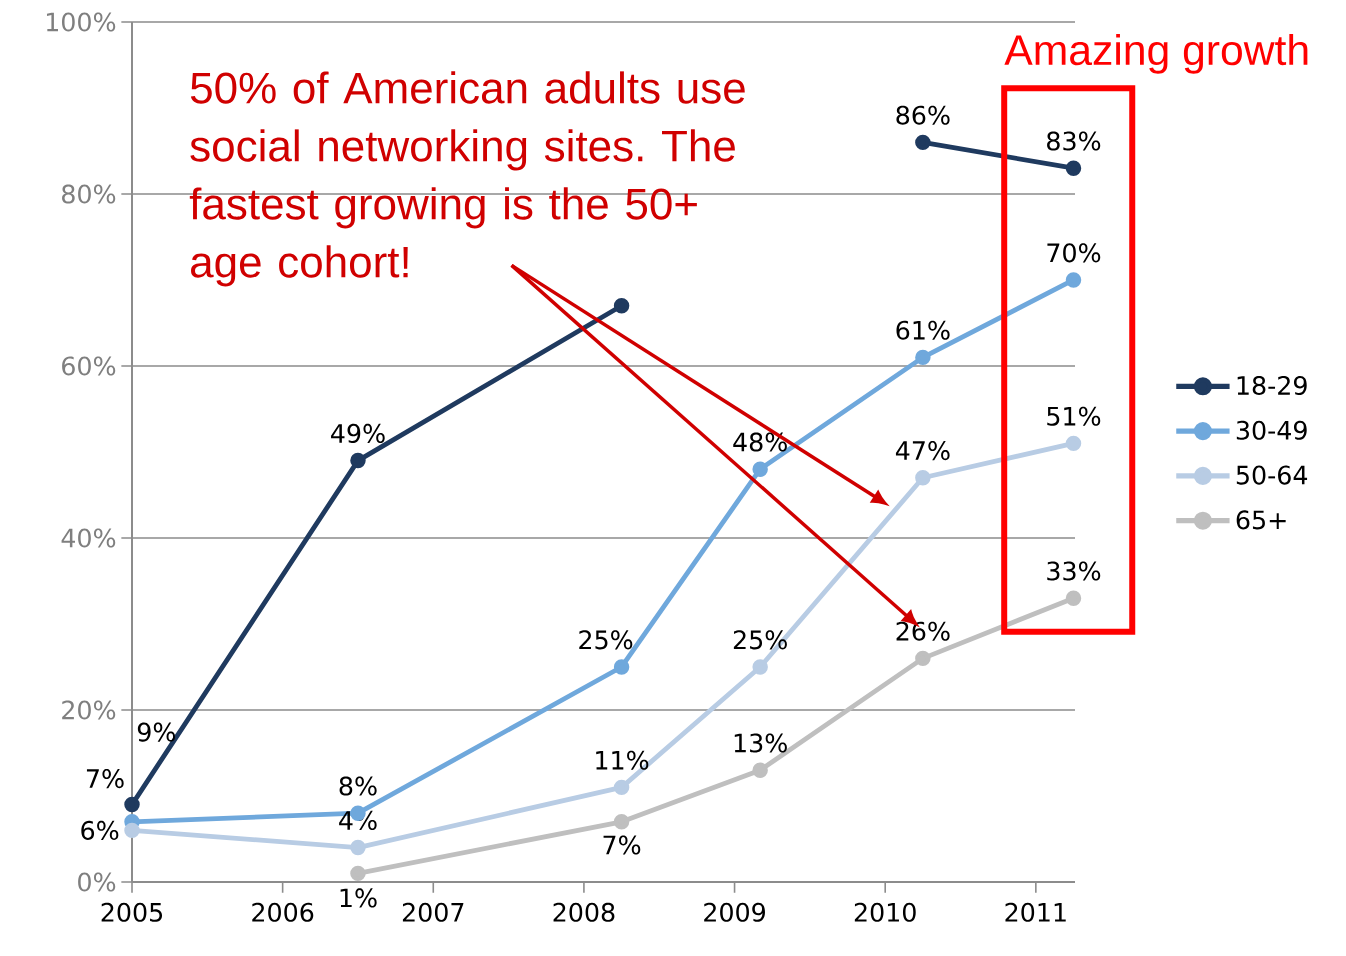 The height and width of the screenshot is (956, 1346). What do you see at coordinates (1261, 520) in the screenshot?
I see `legend-label: 65+` at bounding box center [1261, 520].